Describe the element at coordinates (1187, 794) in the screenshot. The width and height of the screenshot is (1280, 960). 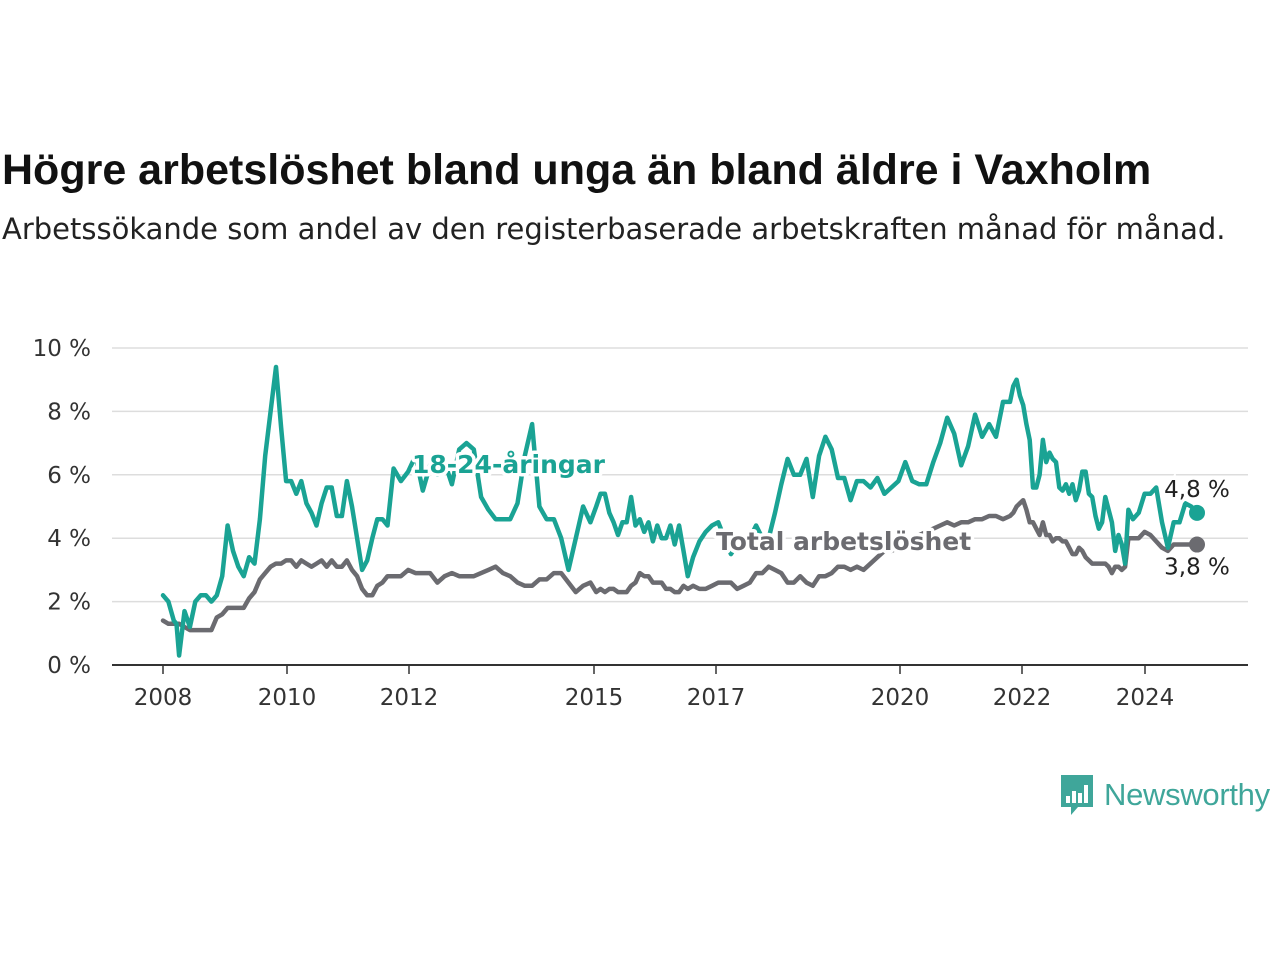
I see `brand-name: Newsworthy` at that location.